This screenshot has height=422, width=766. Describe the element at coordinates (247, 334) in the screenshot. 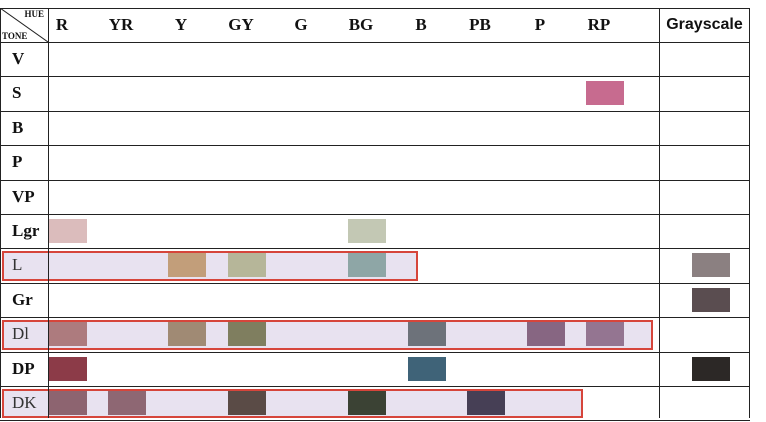

I see `swatch-dl-gy` at that location.